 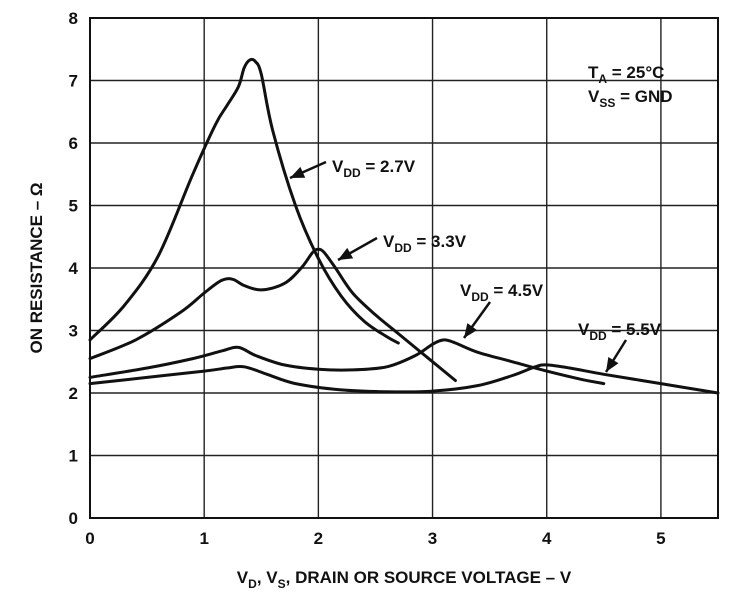 What do you see at coordinates (73, 456) in the screenshot?
I see `y-tick-label: 1` at bounding box center [73, 456].